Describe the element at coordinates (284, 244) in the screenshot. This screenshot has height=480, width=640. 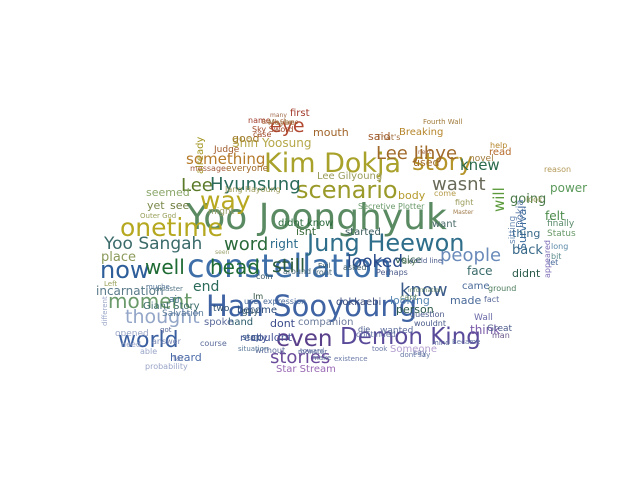
I see `word-cloud-word: right` at that location.